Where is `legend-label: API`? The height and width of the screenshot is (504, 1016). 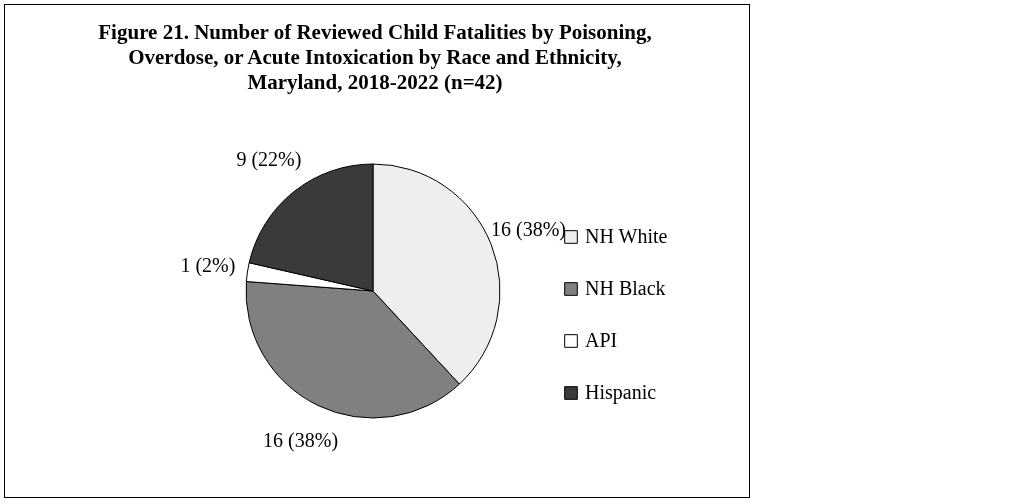
legend-label: API is located at coordinates (601, 340).